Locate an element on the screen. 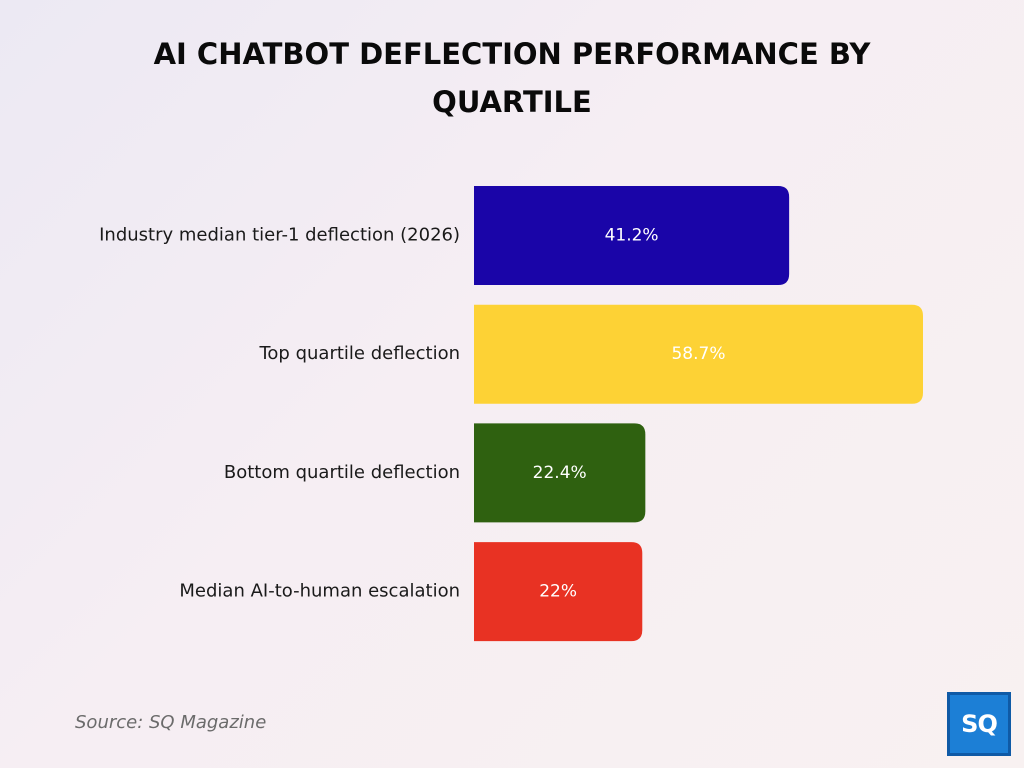 Image resolution: width=1024 pixels, height=768 pixels. category-label-1: Industry median tier-1 deflection (2026) is located at coordinates (279, 235).